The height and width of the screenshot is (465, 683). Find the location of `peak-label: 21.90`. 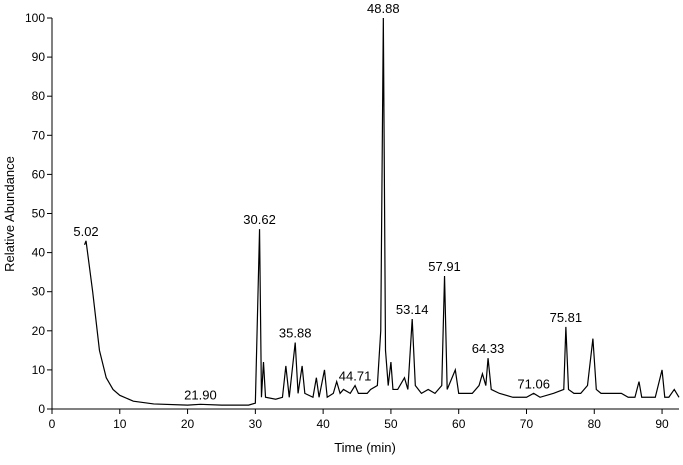

peak-label: 21.90 is located at coordinates (200, 394).